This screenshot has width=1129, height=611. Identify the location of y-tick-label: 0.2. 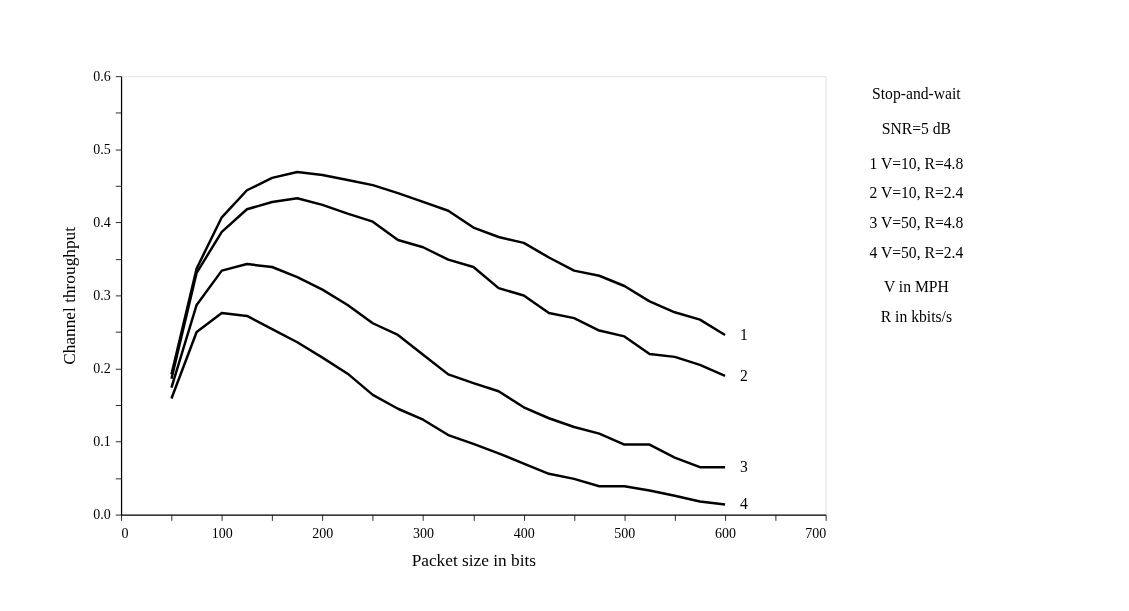
(102, 369).